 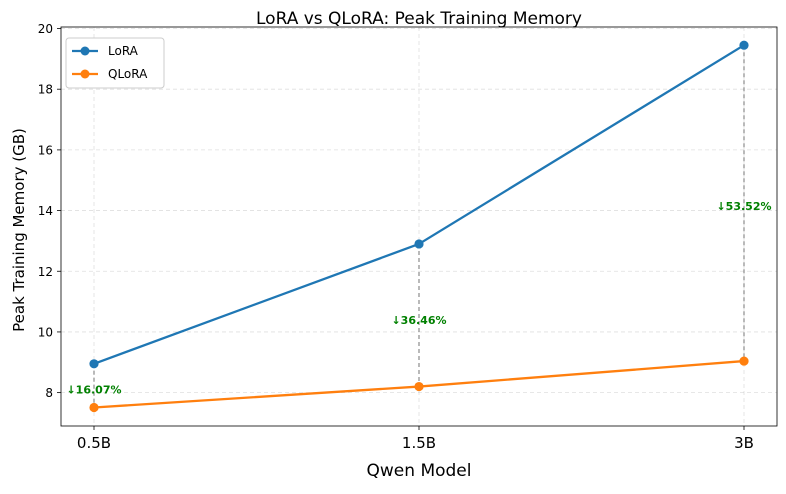 I want to click on legend-marker-lora, so click(x=85, y=51).